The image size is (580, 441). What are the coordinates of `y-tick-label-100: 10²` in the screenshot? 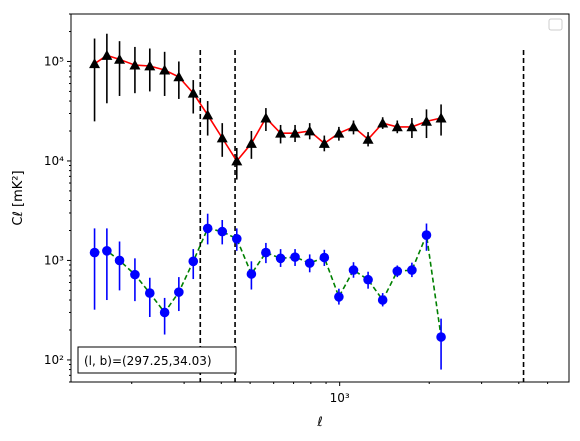 It's located at (54, 360).